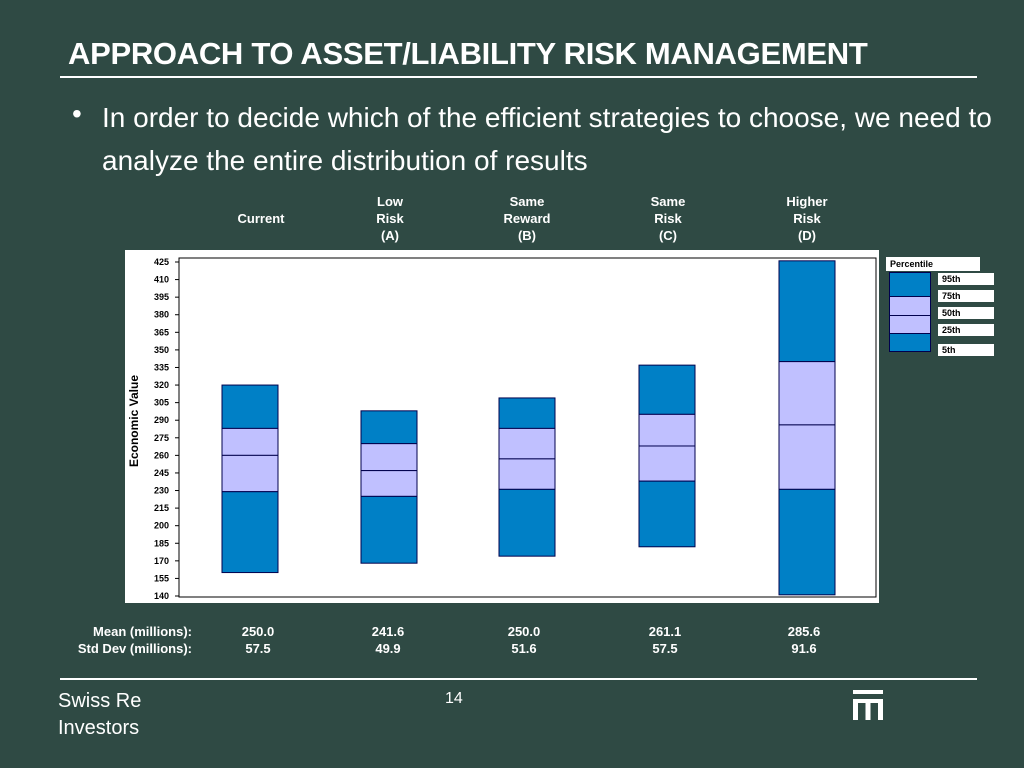  What do you see at coordinates (910, 342) in the screenshot?
I see `legend-swatch-outer-lower` at bounding box center [910, 342].